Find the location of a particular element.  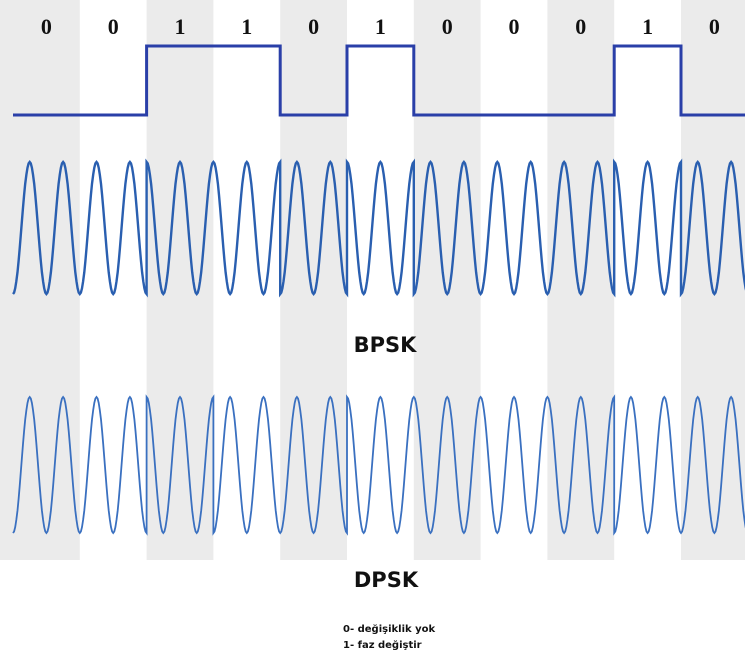

note: 0- değişiklik yok is located at coordinates (389, 629).